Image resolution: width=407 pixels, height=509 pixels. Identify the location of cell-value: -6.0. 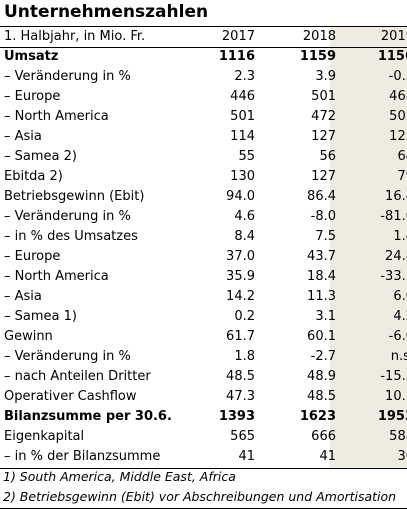
(397, 336).